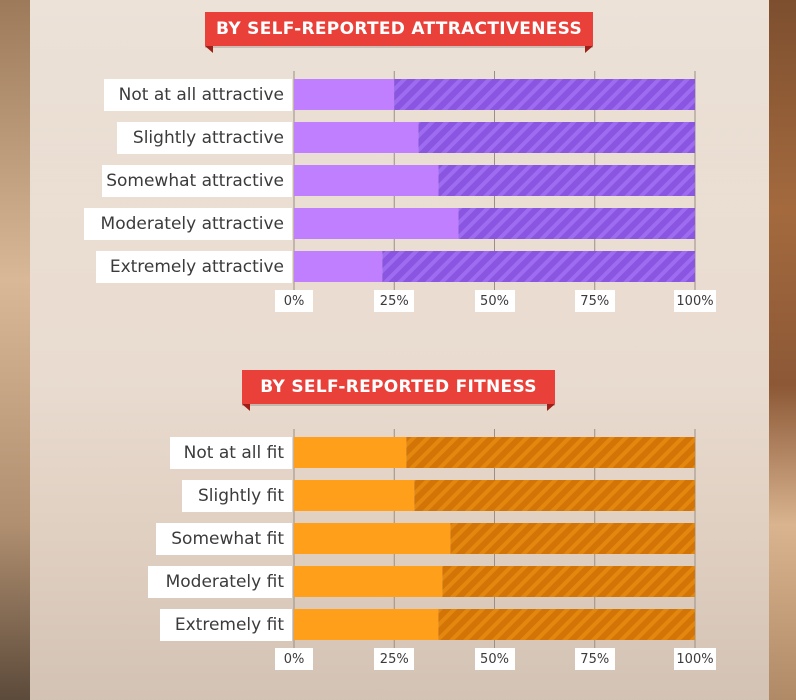 This screenshot has width=796, height=700. Describe the element at coordinates (204, 138) in the screenshot. I see `category-label: Slightly attractive` at that location.